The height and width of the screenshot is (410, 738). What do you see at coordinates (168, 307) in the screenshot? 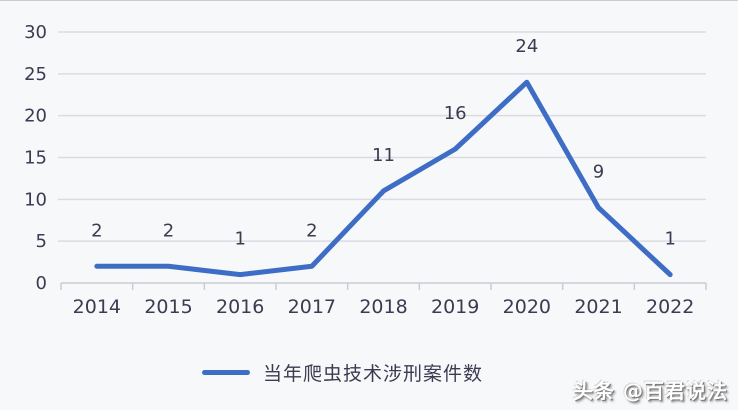
I see `svg-text: 2015` at bounding box center [168, 307].